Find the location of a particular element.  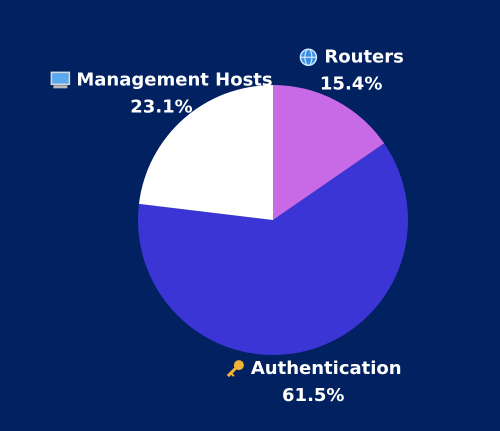

slice-label: Routers is located at coordinates (363, 56).